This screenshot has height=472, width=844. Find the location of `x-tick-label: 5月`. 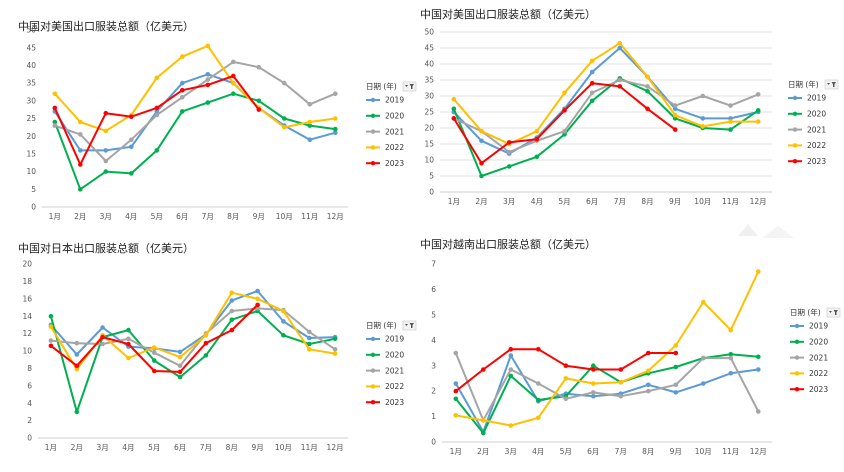

x-tick-label: 5月 is located at coordinates (564, 201).